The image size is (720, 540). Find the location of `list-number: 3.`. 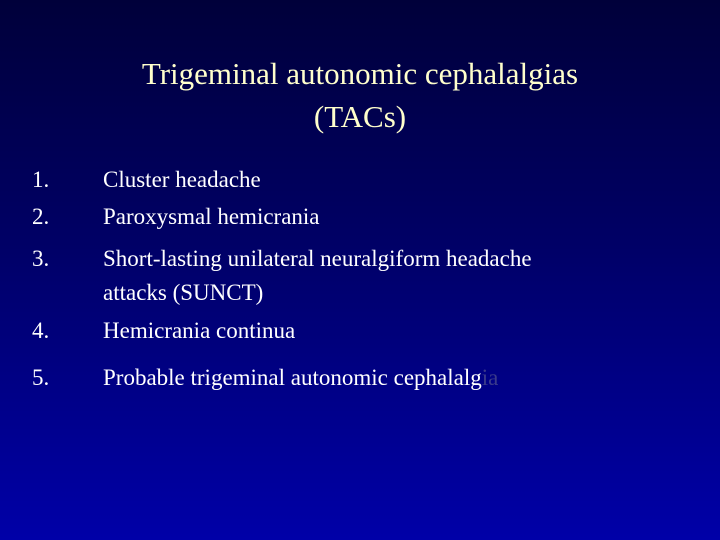

list-number: 3. is located at coordinates (41, 258).